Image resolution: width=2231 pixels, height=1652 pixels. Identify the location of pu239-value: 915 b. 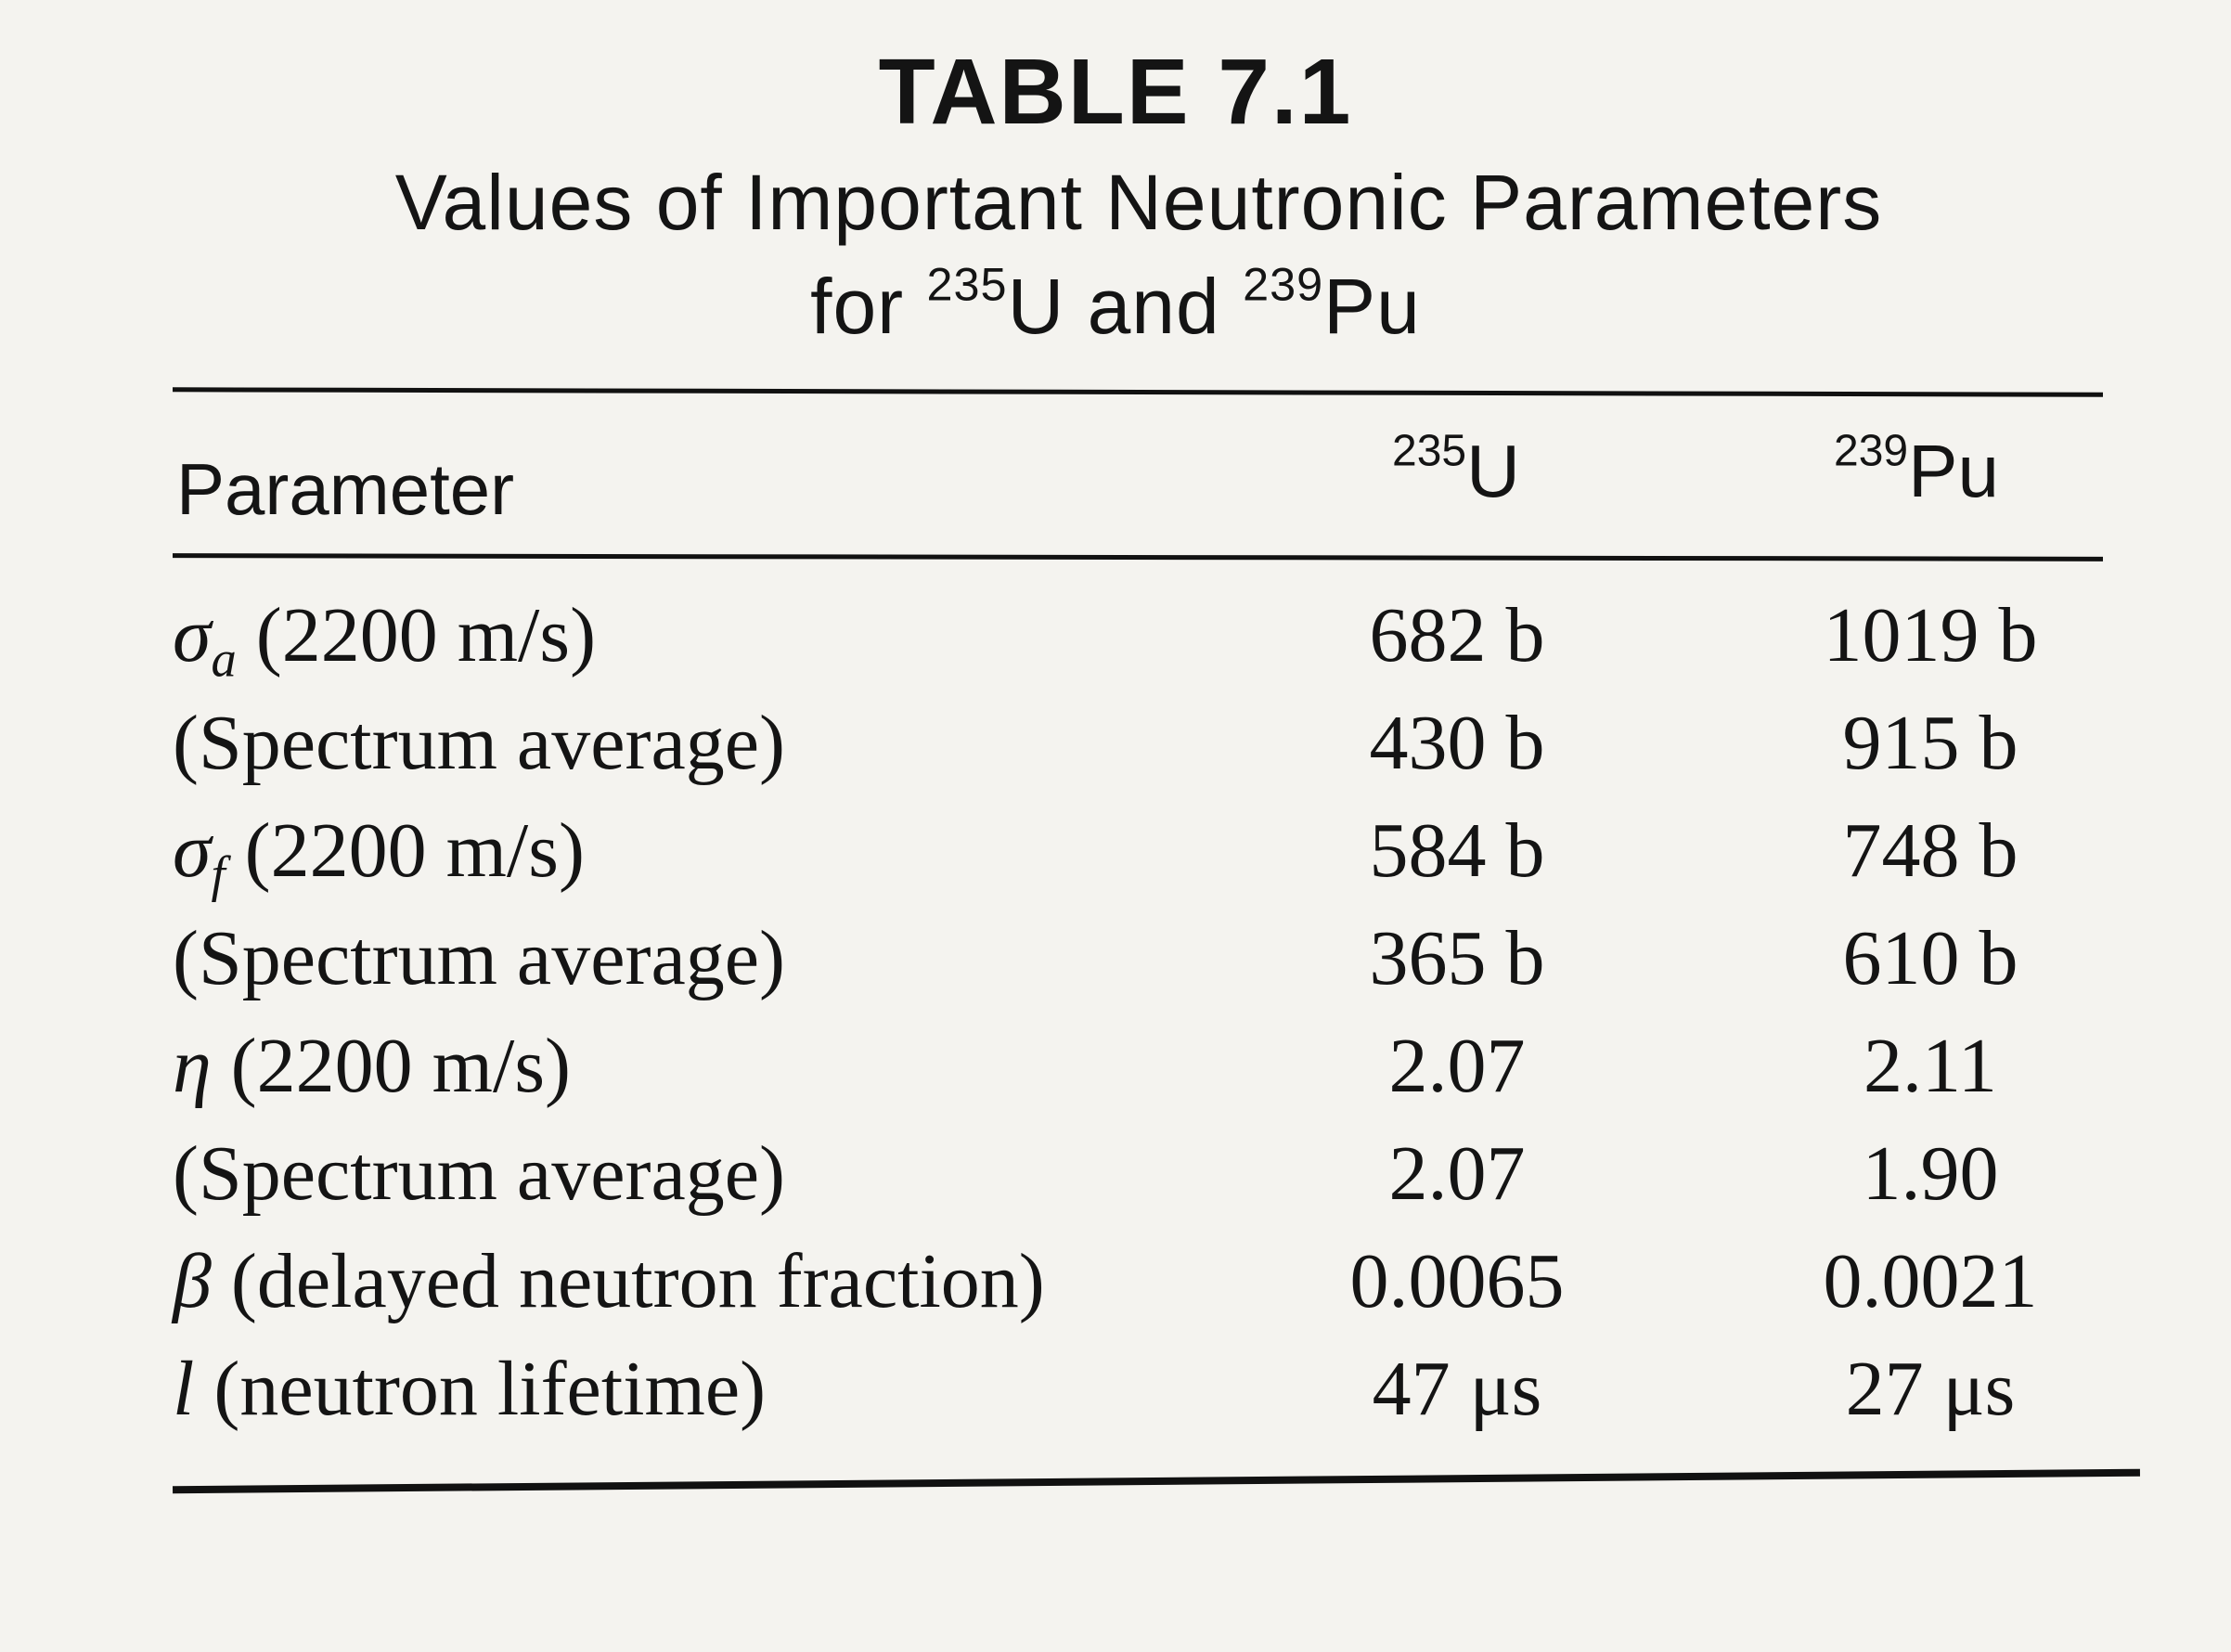
(1930, 743).